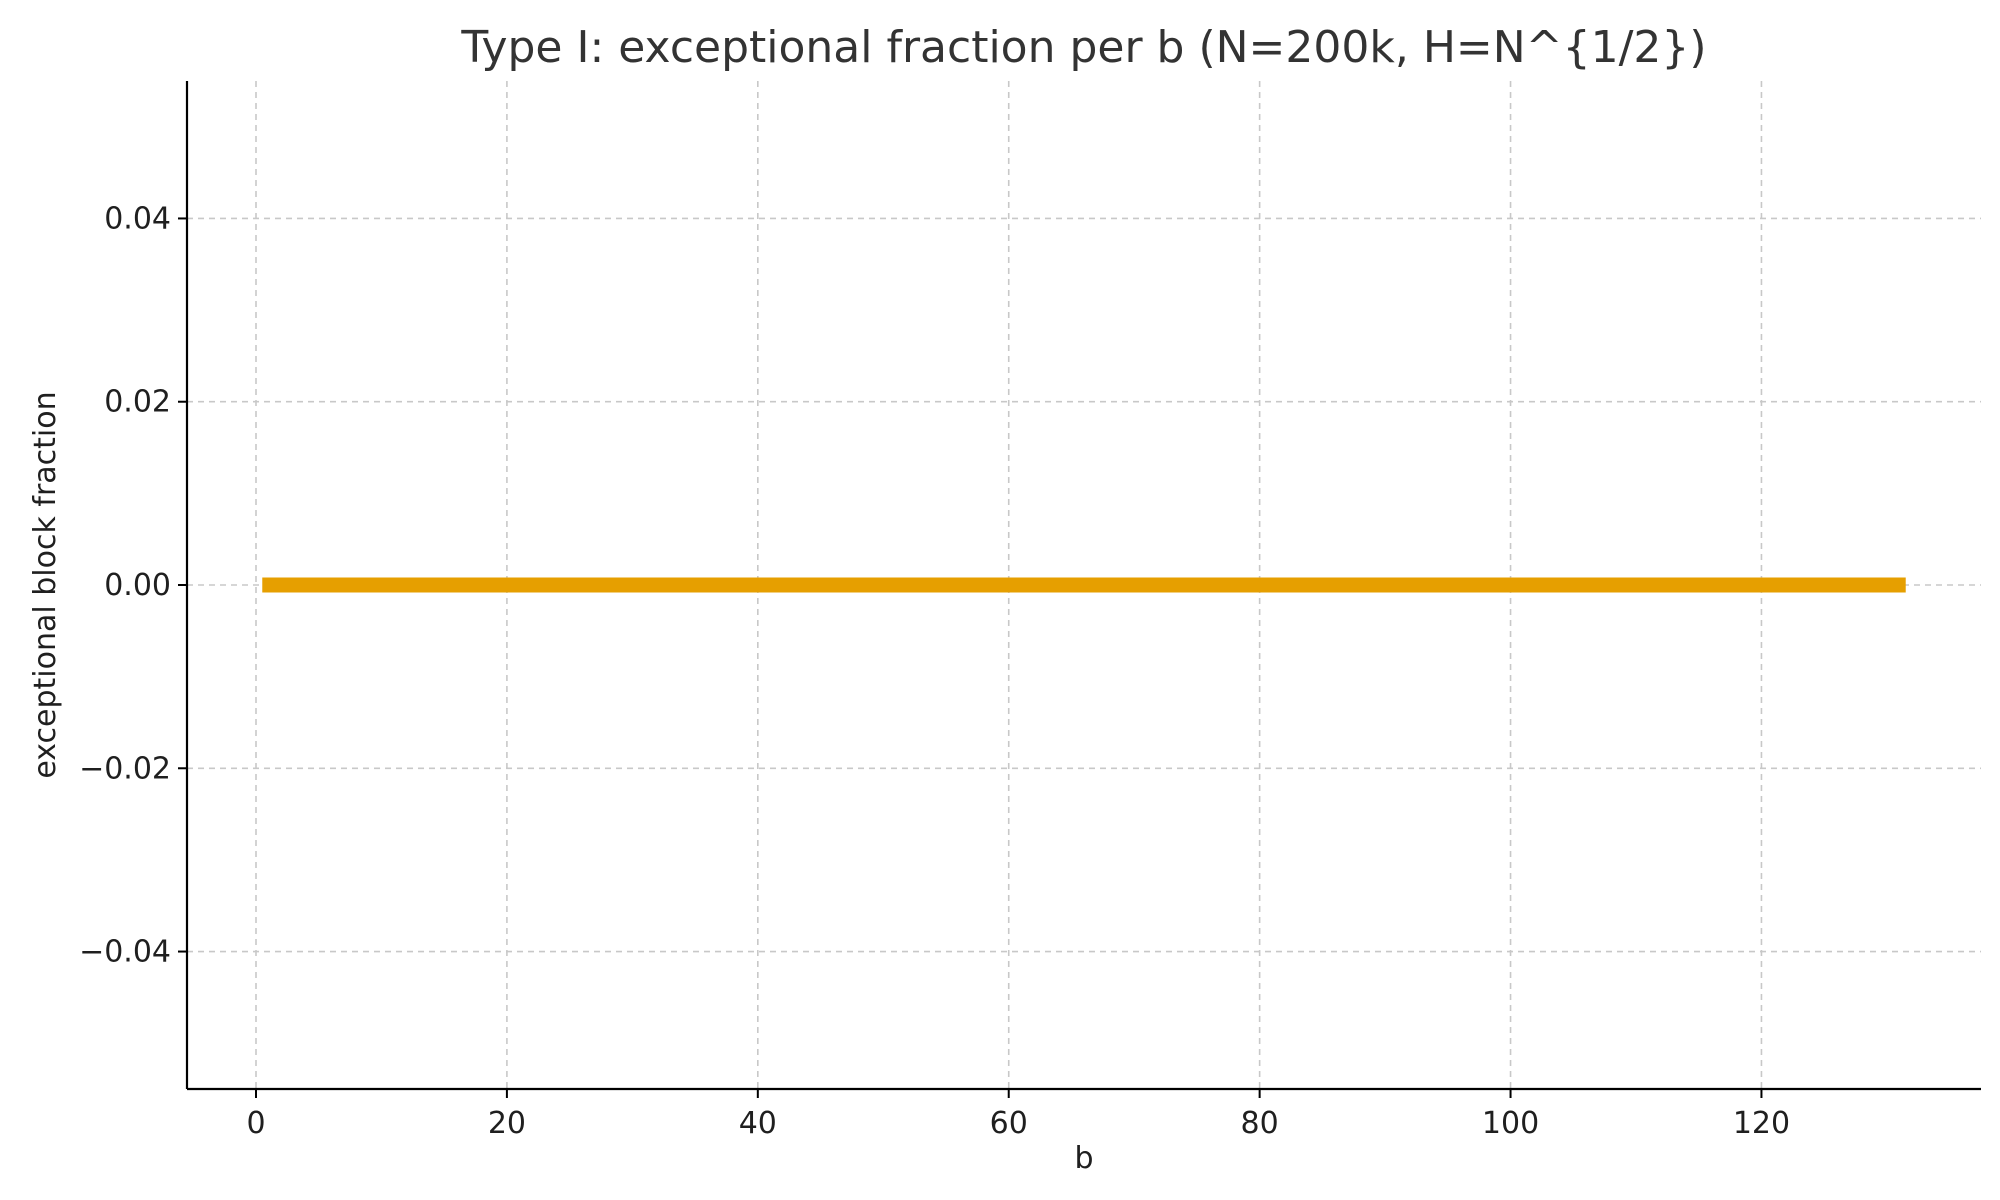 This screenshot has height=1200, width=2000. What do you see at coordinates (125, 952) in the screenshot?
I see `y-tick-label: −0.04` at bounding box center [125, 952].